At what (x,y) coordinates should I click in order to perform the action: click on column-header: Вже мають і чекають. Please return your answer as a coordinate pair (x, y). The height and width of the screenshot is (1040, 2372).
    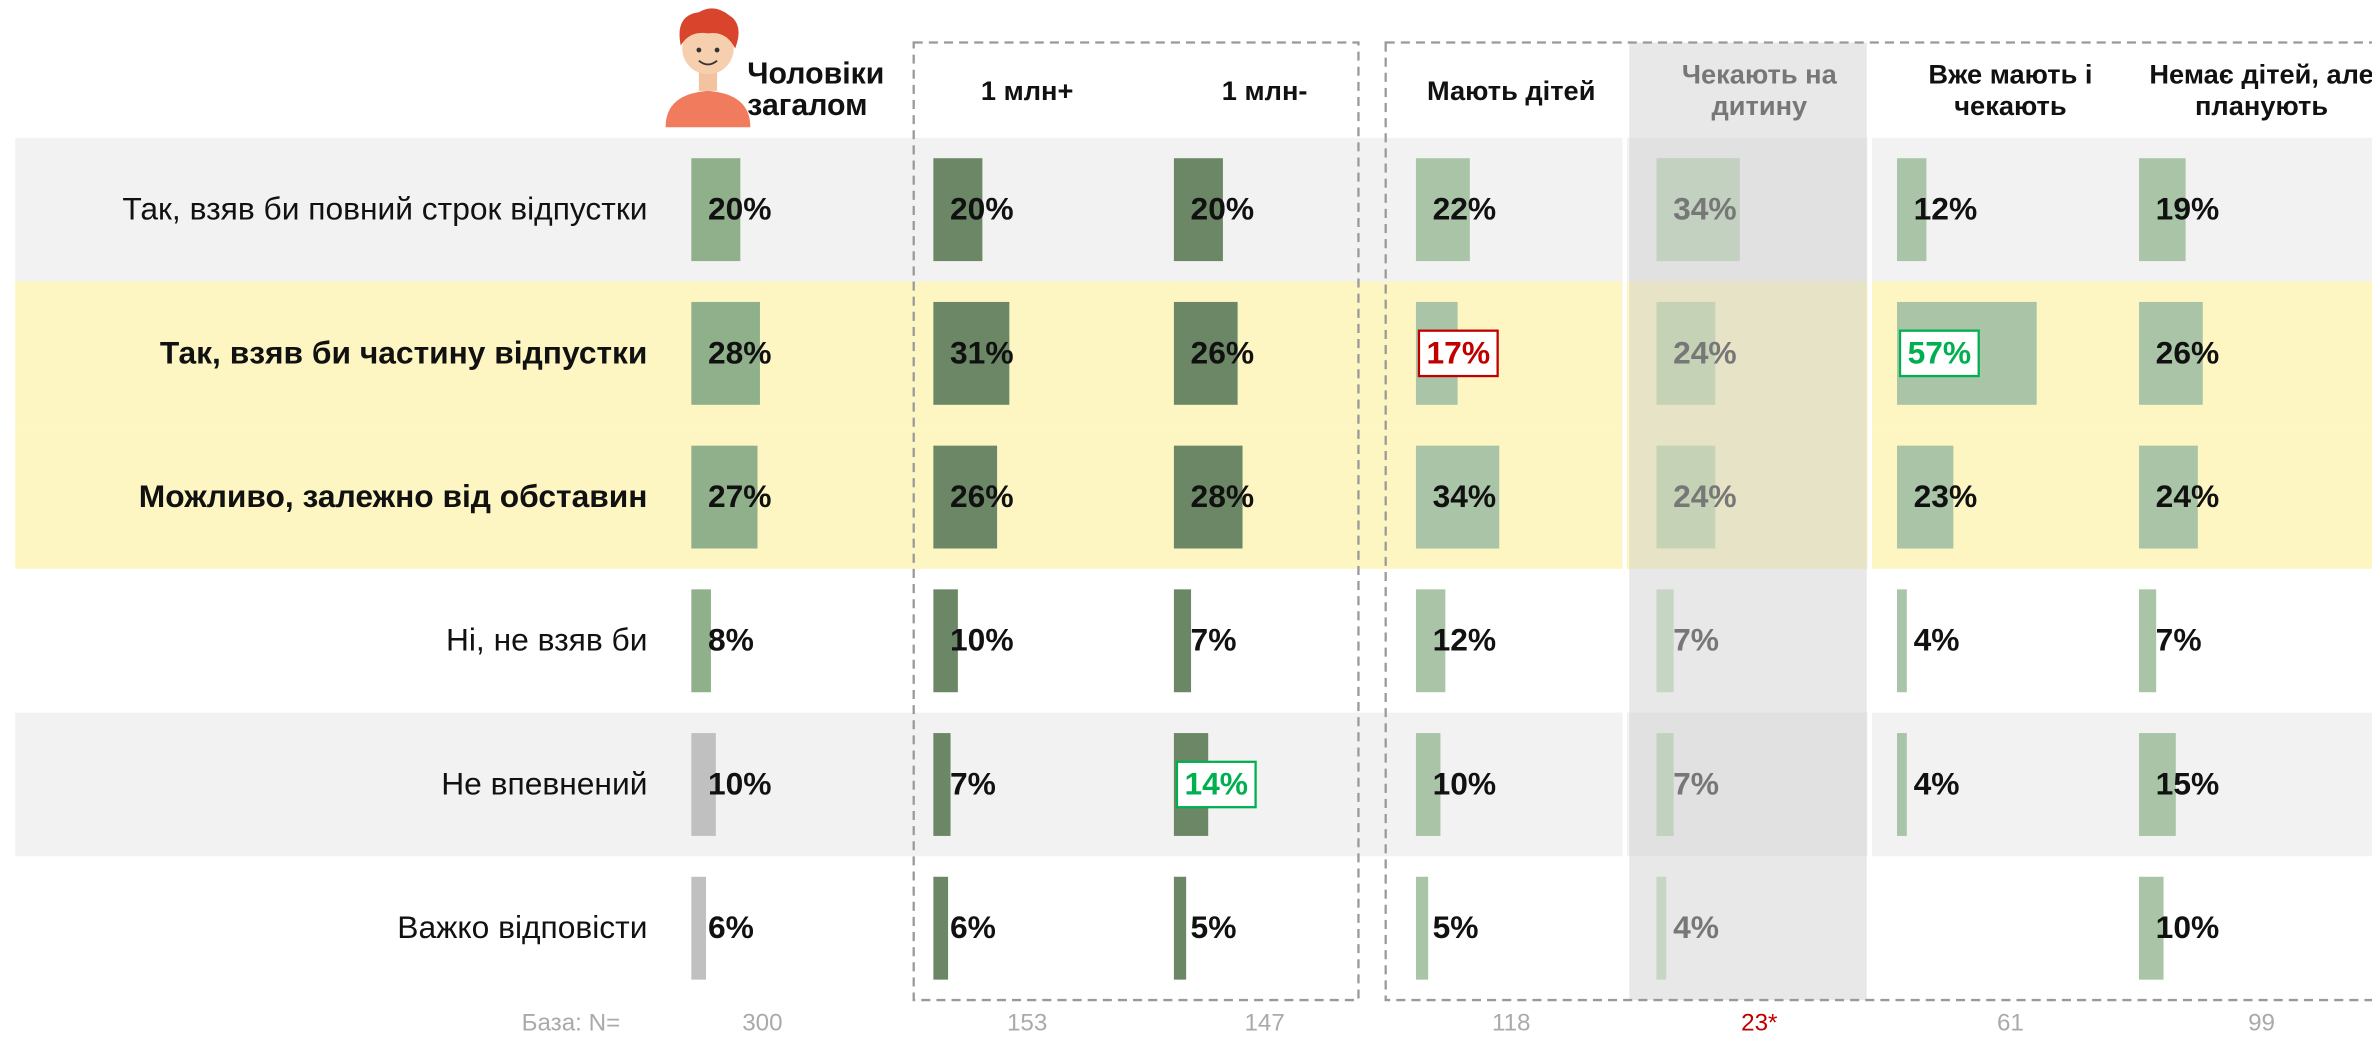
    Looking at the image, I should click on (2010, 90).